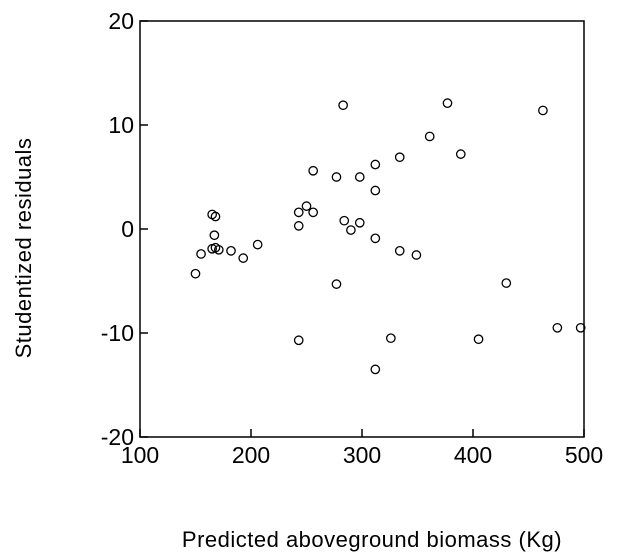 This screenshot has width=628, height=553. Describe the element at coordinates (362, 455) in the screenshot. I see `x-tick-label: 300` at that location.